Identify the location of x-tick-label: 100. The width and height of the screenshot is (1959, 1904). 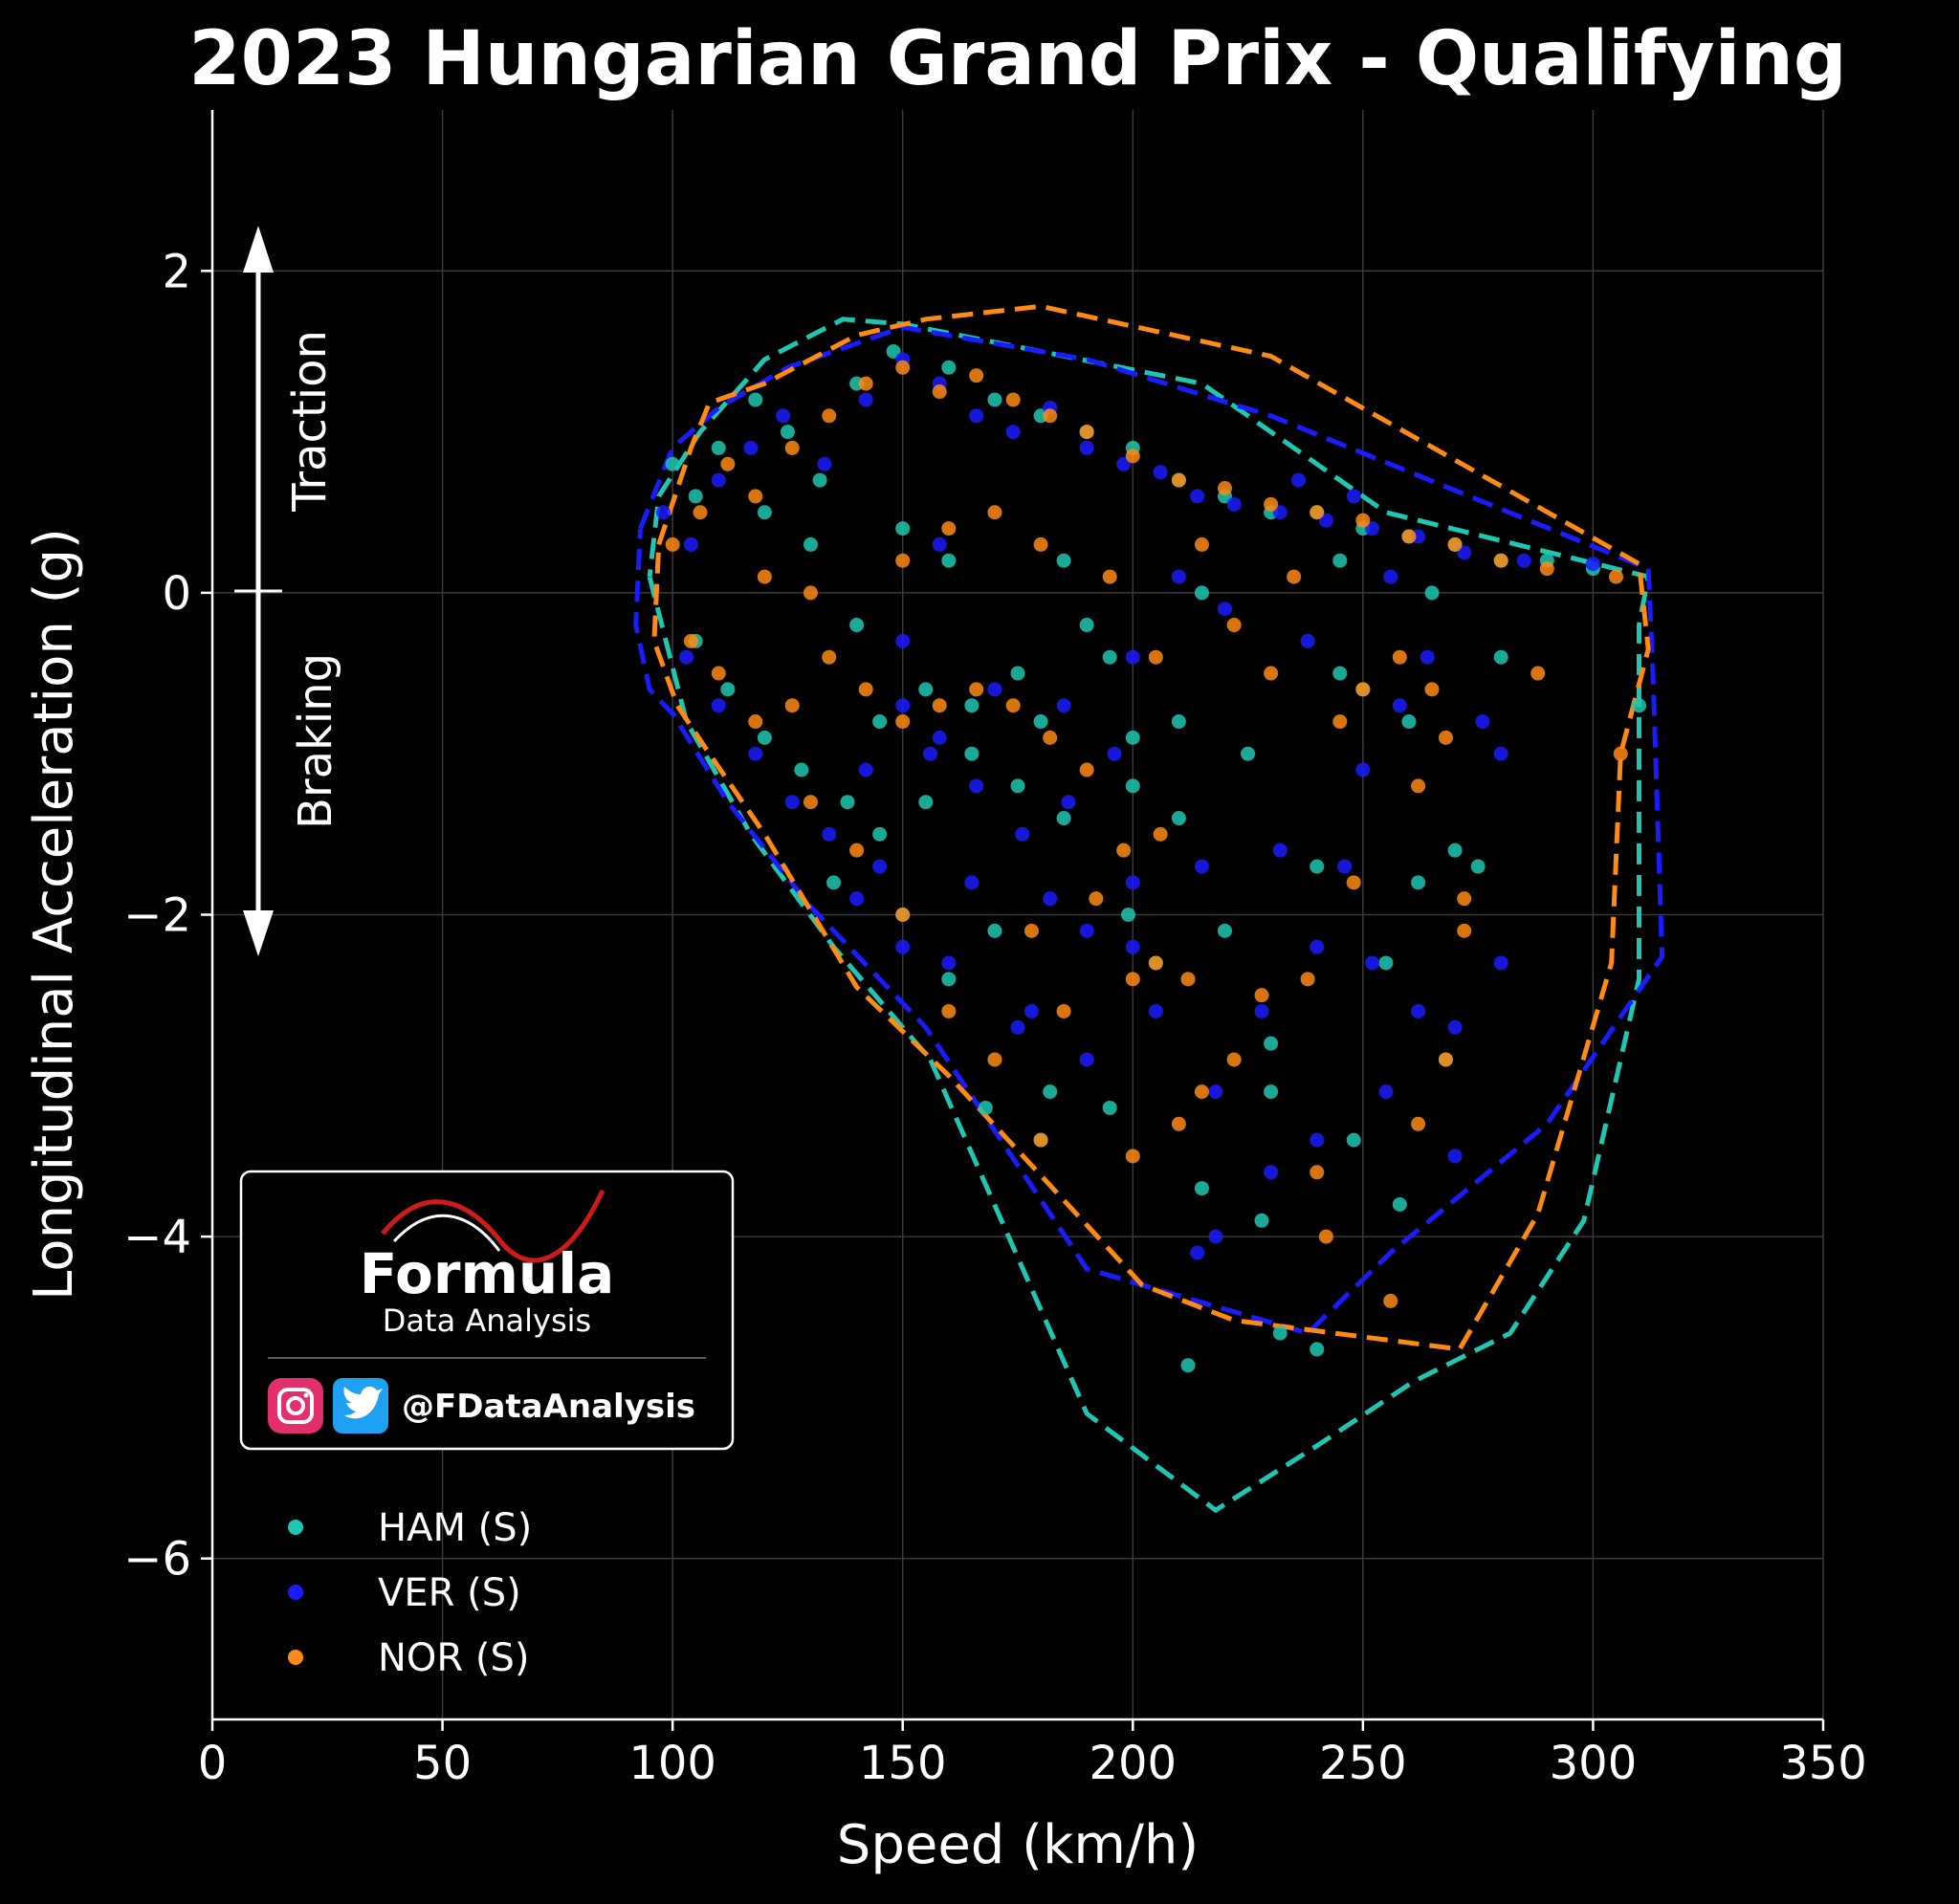
(672, 1764).